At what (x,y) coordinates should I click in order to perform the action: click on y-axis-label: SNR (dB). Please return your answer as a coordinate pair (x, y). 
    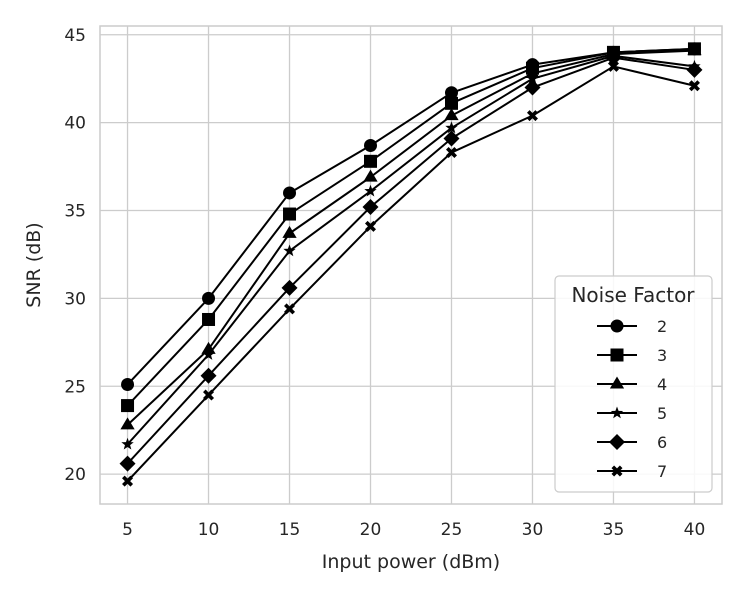
    Looking at the image, I should click on (34, 264).